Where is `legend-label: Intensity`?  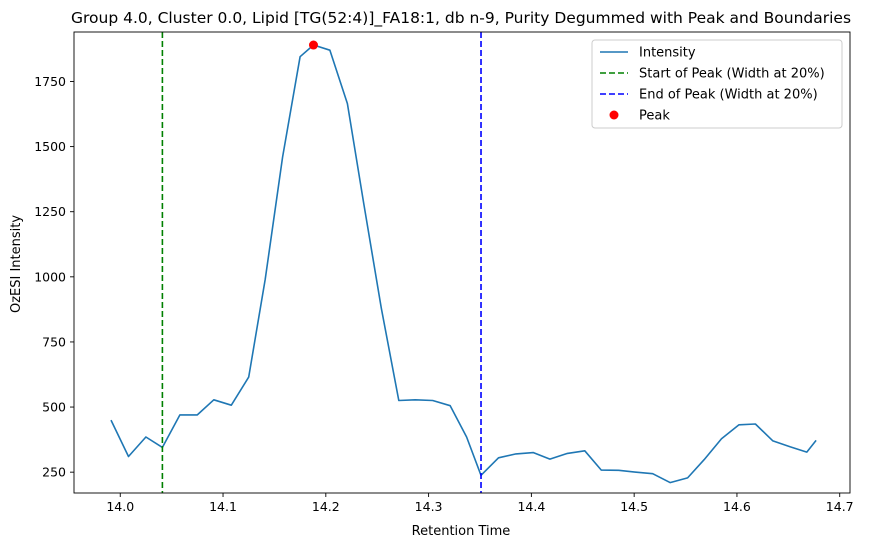
legend-label: Intensity is located at coordinates (667, 53).